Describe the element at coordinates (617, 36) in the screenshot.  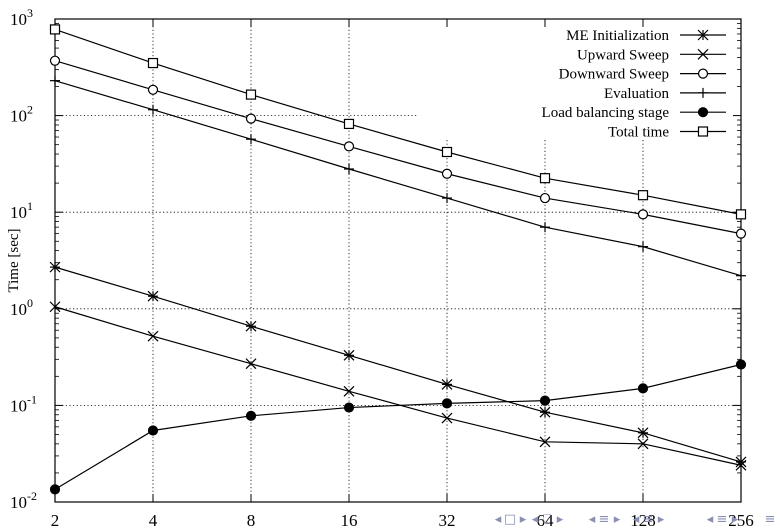
I see `legend-label: ME Initialization` at that location.